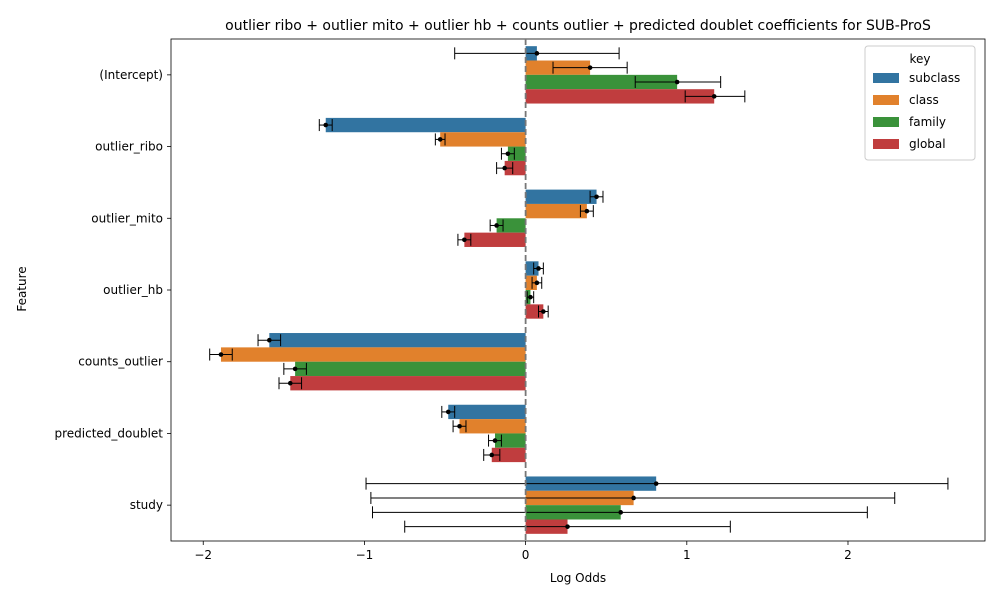 The width and height of the screenshot is (1000, 600). What do you see at coordinates (131, 75) in the screenshot?
I see `y-tick-label: (Intercept)` at bounding box center [131, 75].